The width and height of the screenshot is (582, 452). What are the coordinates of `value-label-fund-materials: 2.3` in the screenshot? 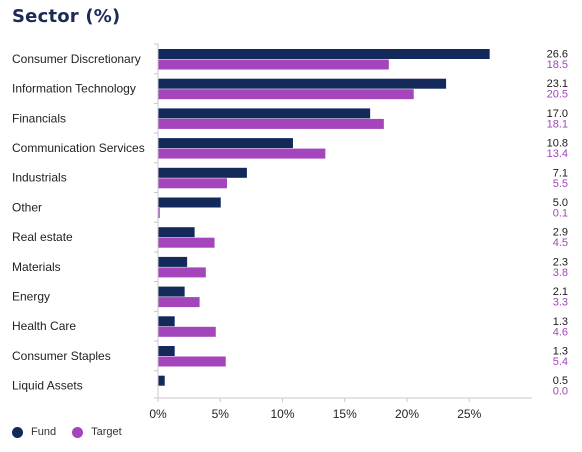 It's located at (560, 262).